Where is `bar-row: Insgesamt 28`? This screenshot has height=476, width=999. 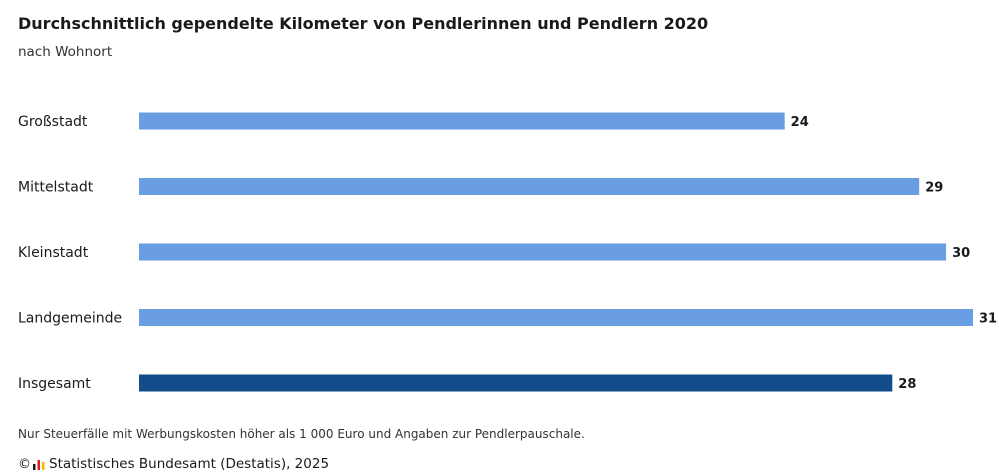
bar-row: Insgesamt 28 is located at coordinates (467, 383).